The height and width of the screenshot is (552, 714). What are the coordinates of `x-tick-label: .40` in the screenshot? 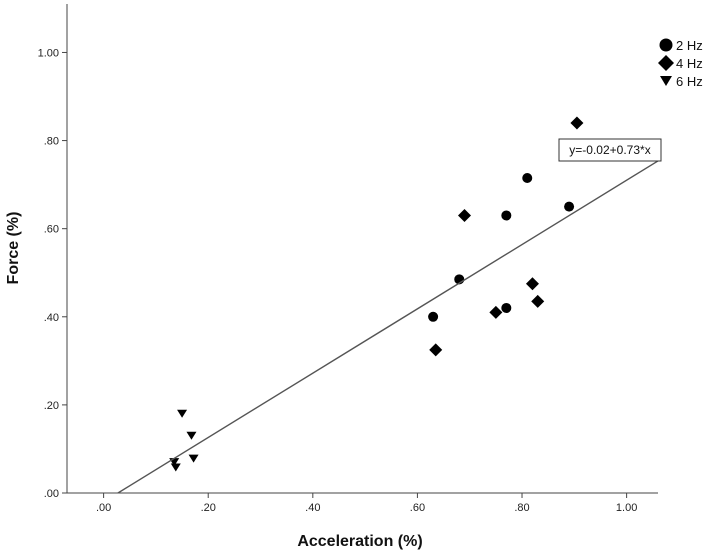 It's located at (312, 508).